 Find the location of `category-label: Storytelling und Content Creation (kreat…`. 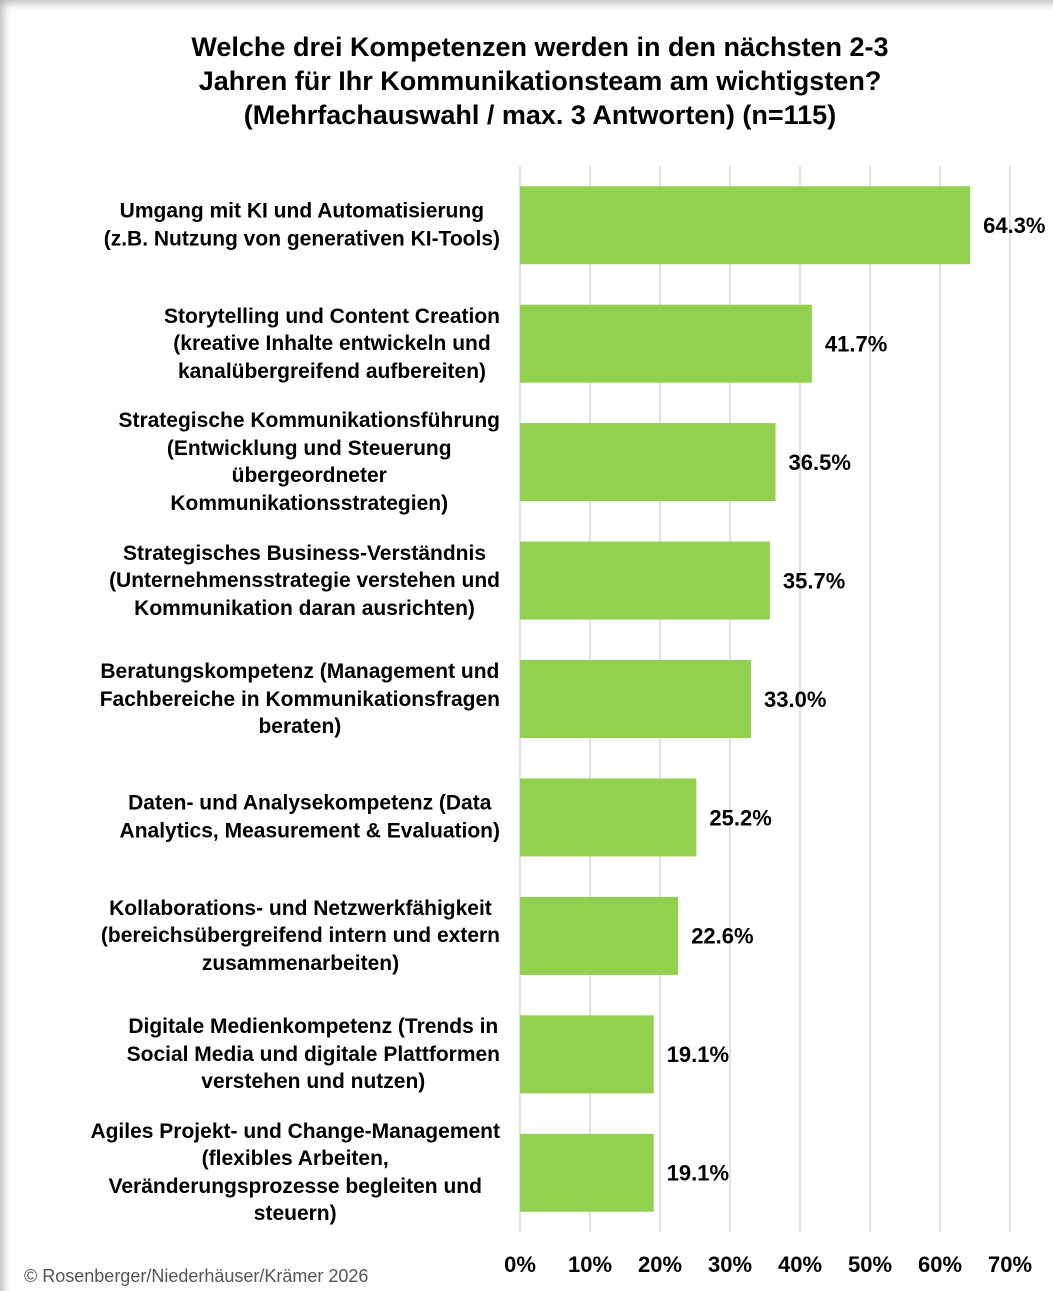

category-label: Storytelling und Content Creation (kreat… is located at coordinates (332, 343).